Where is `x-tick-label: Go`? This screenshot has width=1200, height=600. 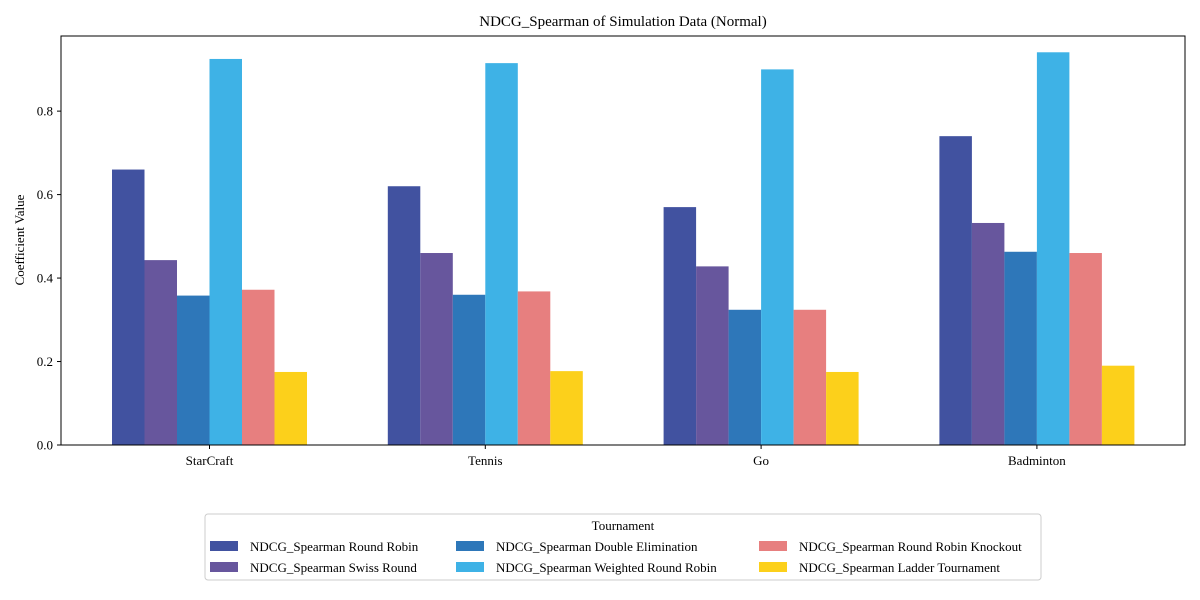
x-tick-label: Go is located at coordinates (761, 460).